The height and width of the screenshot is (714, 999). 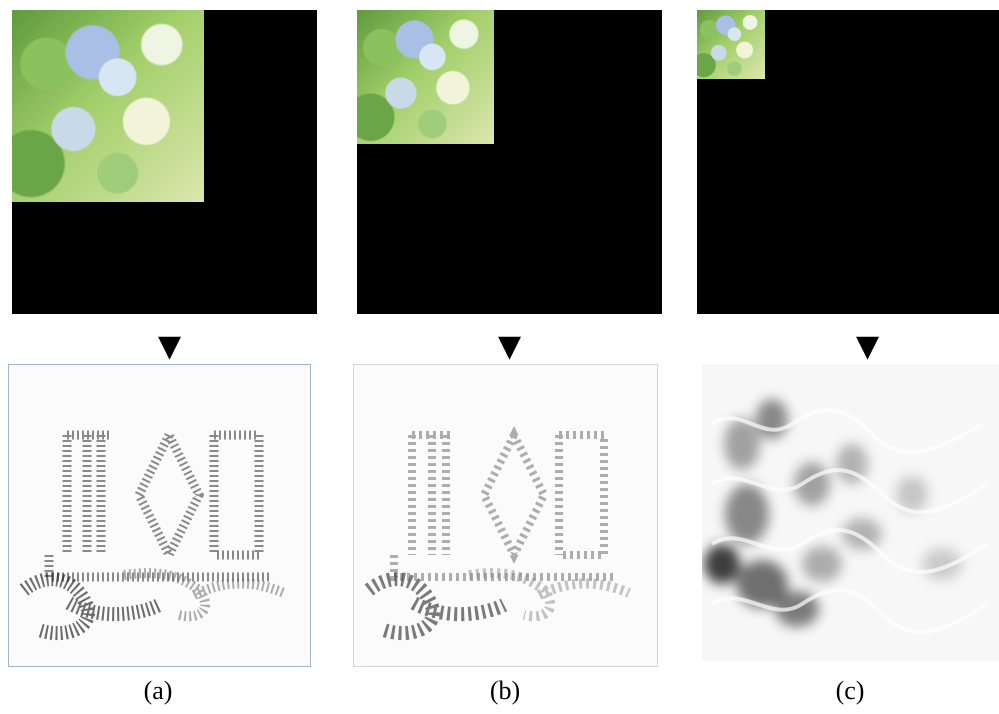 What do you see at coordinates (159, 515) in the screenshot?
I see `reconstruction-map-a` at bounding box center [159, 515].